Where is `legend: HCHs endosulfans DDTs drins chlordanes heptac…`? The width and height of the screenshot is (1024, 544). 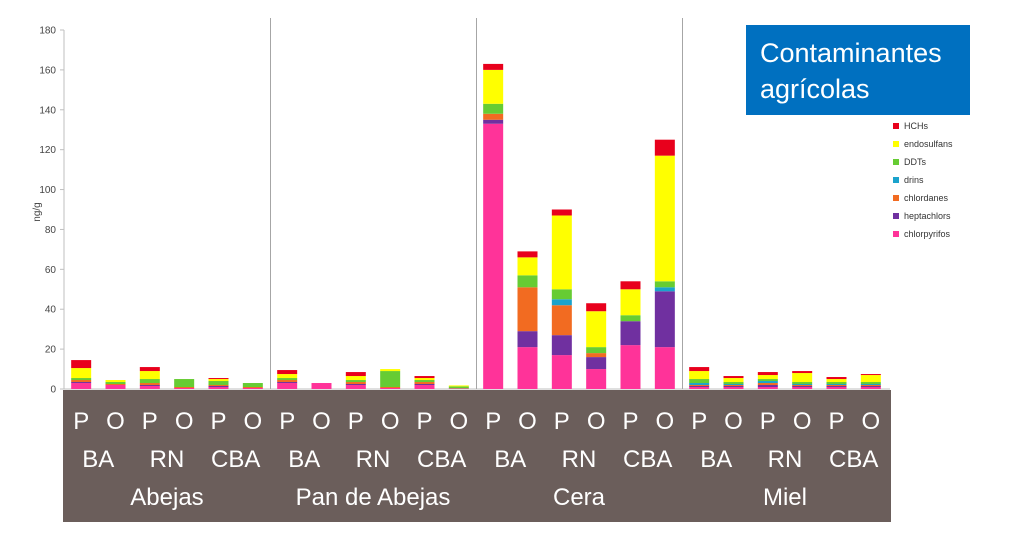 legend: HCHs endosulfans DDTs drins chlordanes heptac… is located at coordinates (923, 180).